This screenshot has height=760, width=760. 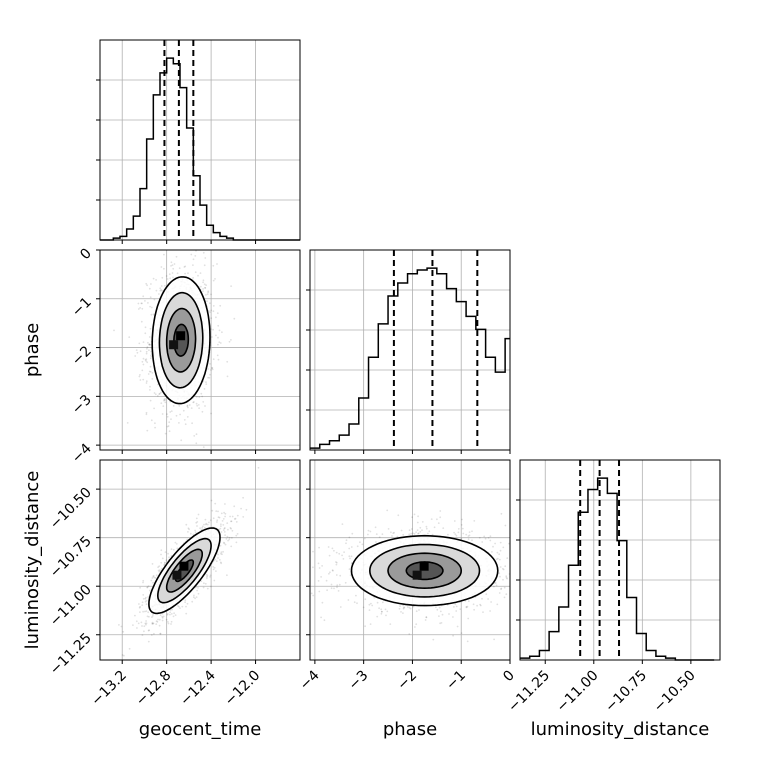 I want to click on histogram-geocent-time, so click(x=198, y=141).